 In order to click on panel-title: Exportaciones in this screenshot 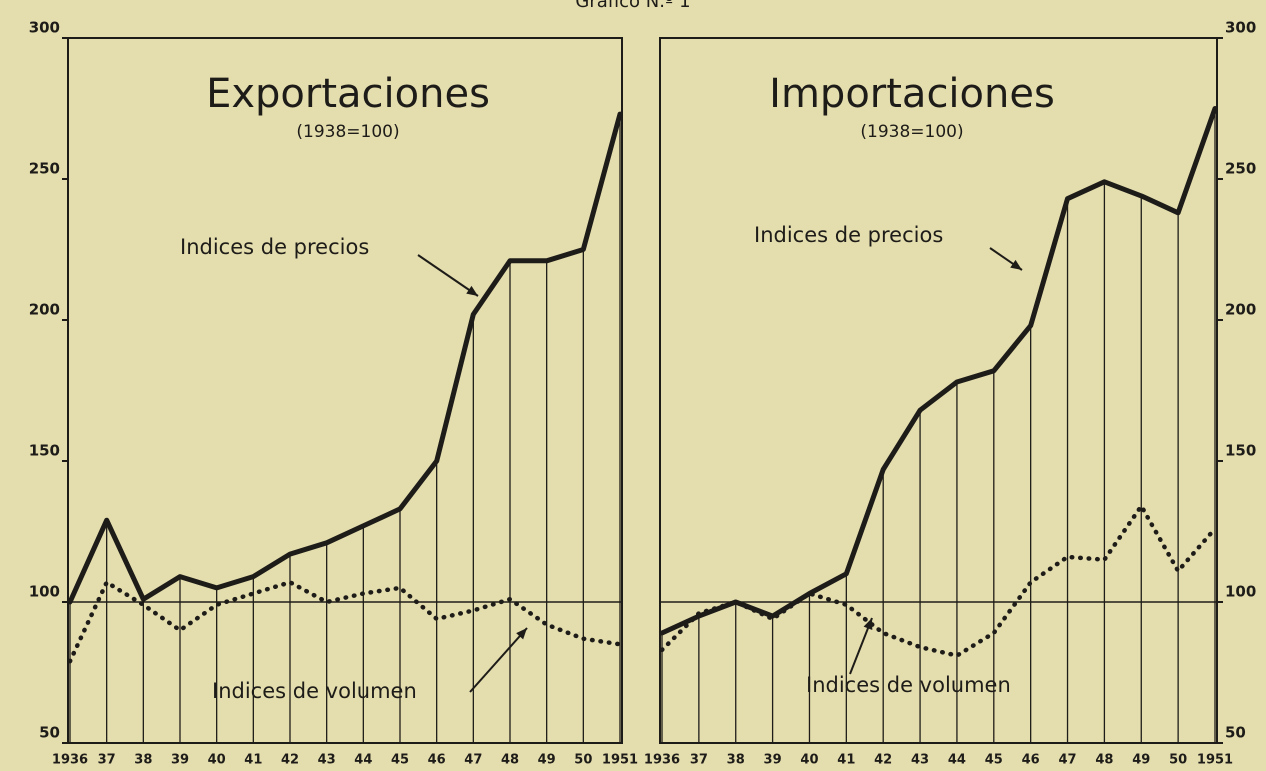, I will do `click(348, 94)`.